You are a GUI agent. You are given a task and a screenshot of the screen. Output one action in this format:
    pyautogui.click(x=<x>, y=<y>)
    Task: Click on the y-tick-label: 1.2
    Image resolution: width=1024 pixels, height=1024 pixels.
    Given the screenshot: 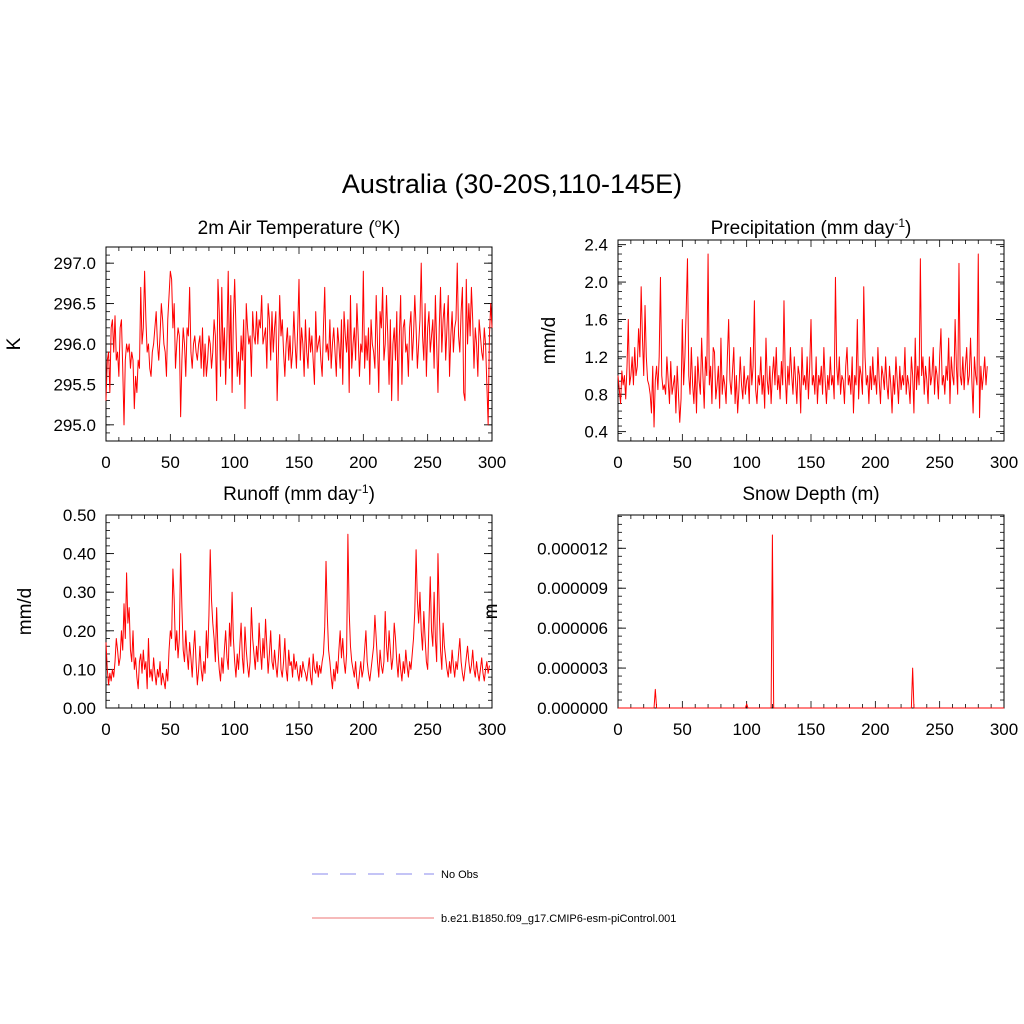 What is the action you would take?
    pyautogui.click(x=596, y=357)
    